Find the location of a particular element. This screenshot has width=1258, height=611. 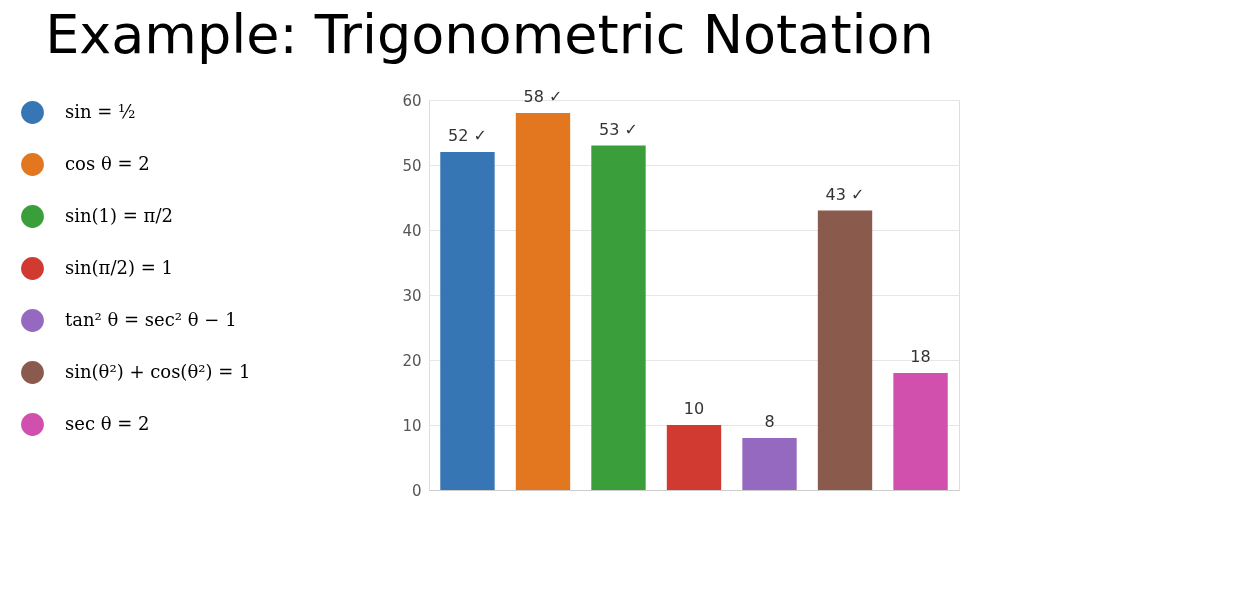

y-tick-label: 0 is located at coordinates (416, 490).